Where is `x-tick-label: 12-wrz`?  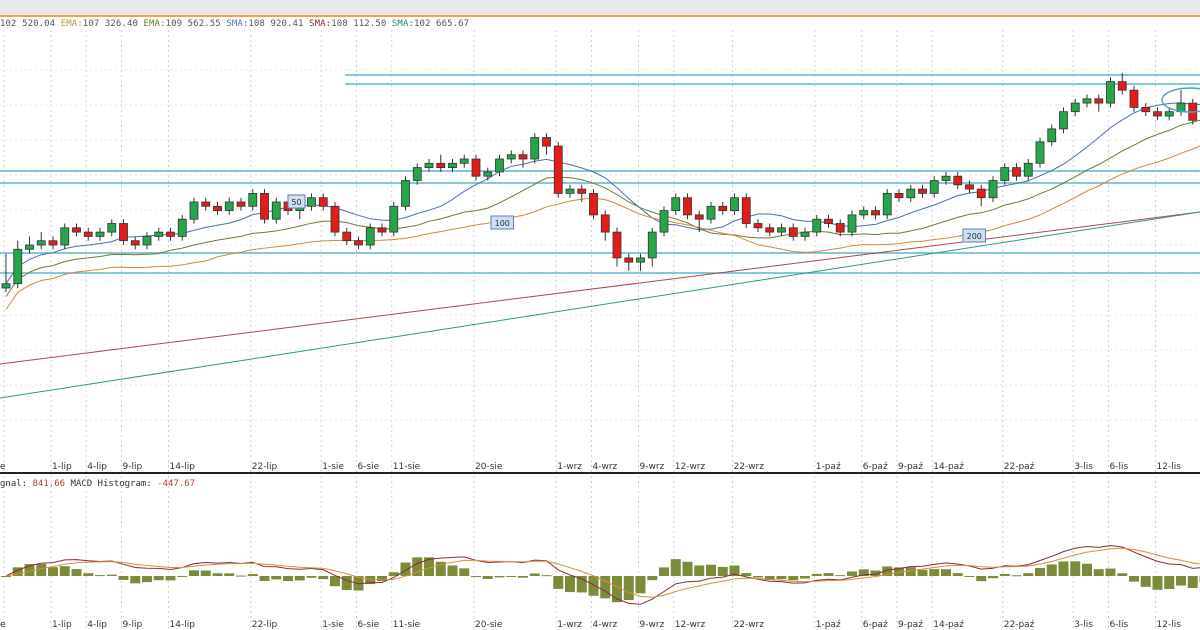 x-tick-label: 12-wrz is located at coordinates (690, 467).